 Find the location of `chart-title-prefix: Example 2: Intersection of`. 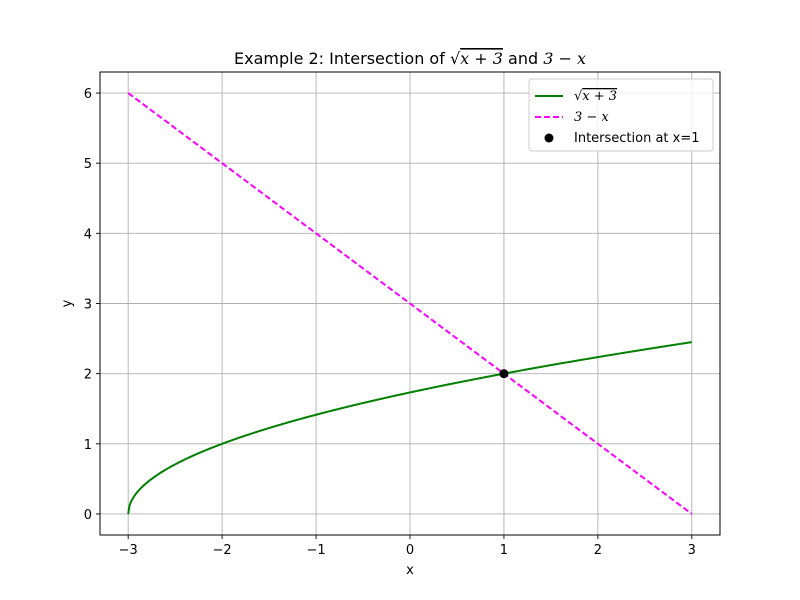

chart-title-prefix: Example 2: Intersection of is located at coordinates (342, 58).